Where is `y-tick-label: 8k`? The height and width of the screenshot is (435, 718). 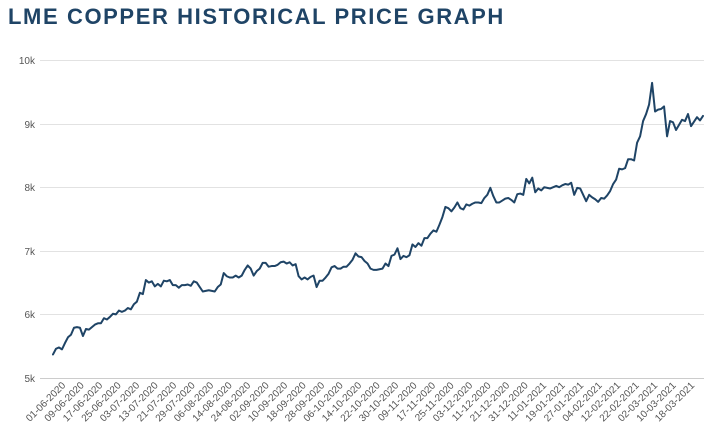
y-tick-label: 8k is located at coordinates (30, 188).